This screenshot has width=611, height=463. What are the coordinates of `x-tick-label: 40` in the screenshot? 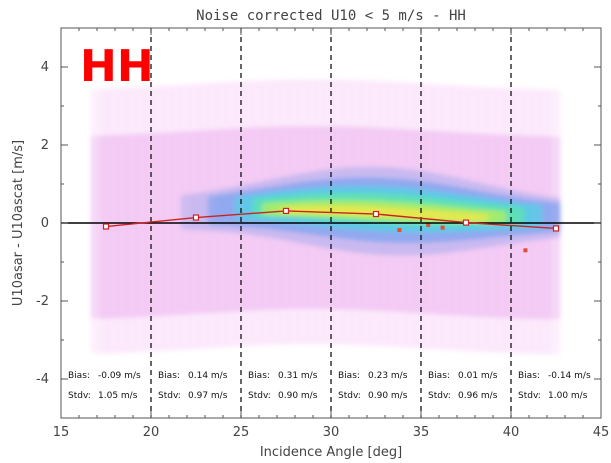 It's located at (511, 432).